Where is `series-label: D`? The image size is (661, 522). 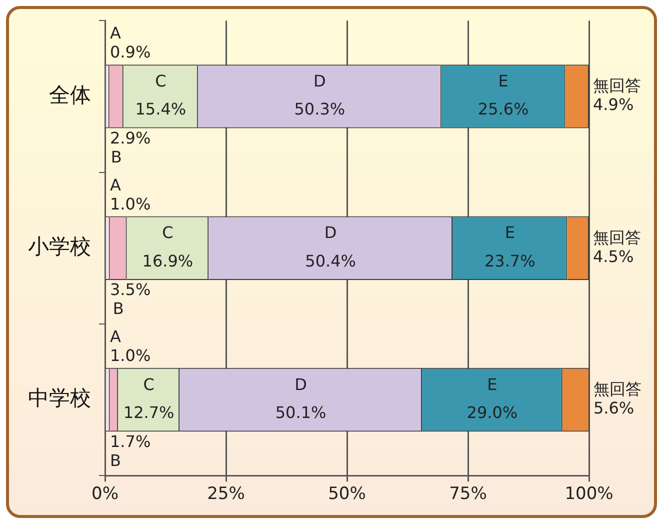
series-label: D is located at coordinates (319, 81).